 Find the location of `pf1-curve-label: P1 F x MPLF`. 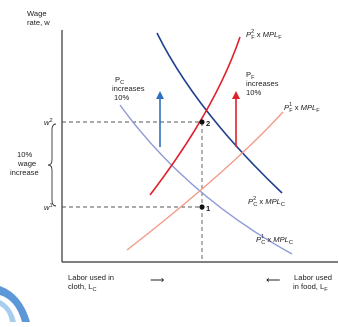

pf1-curve-label: P1 F x MPLF is located at coordinates (302, 108).